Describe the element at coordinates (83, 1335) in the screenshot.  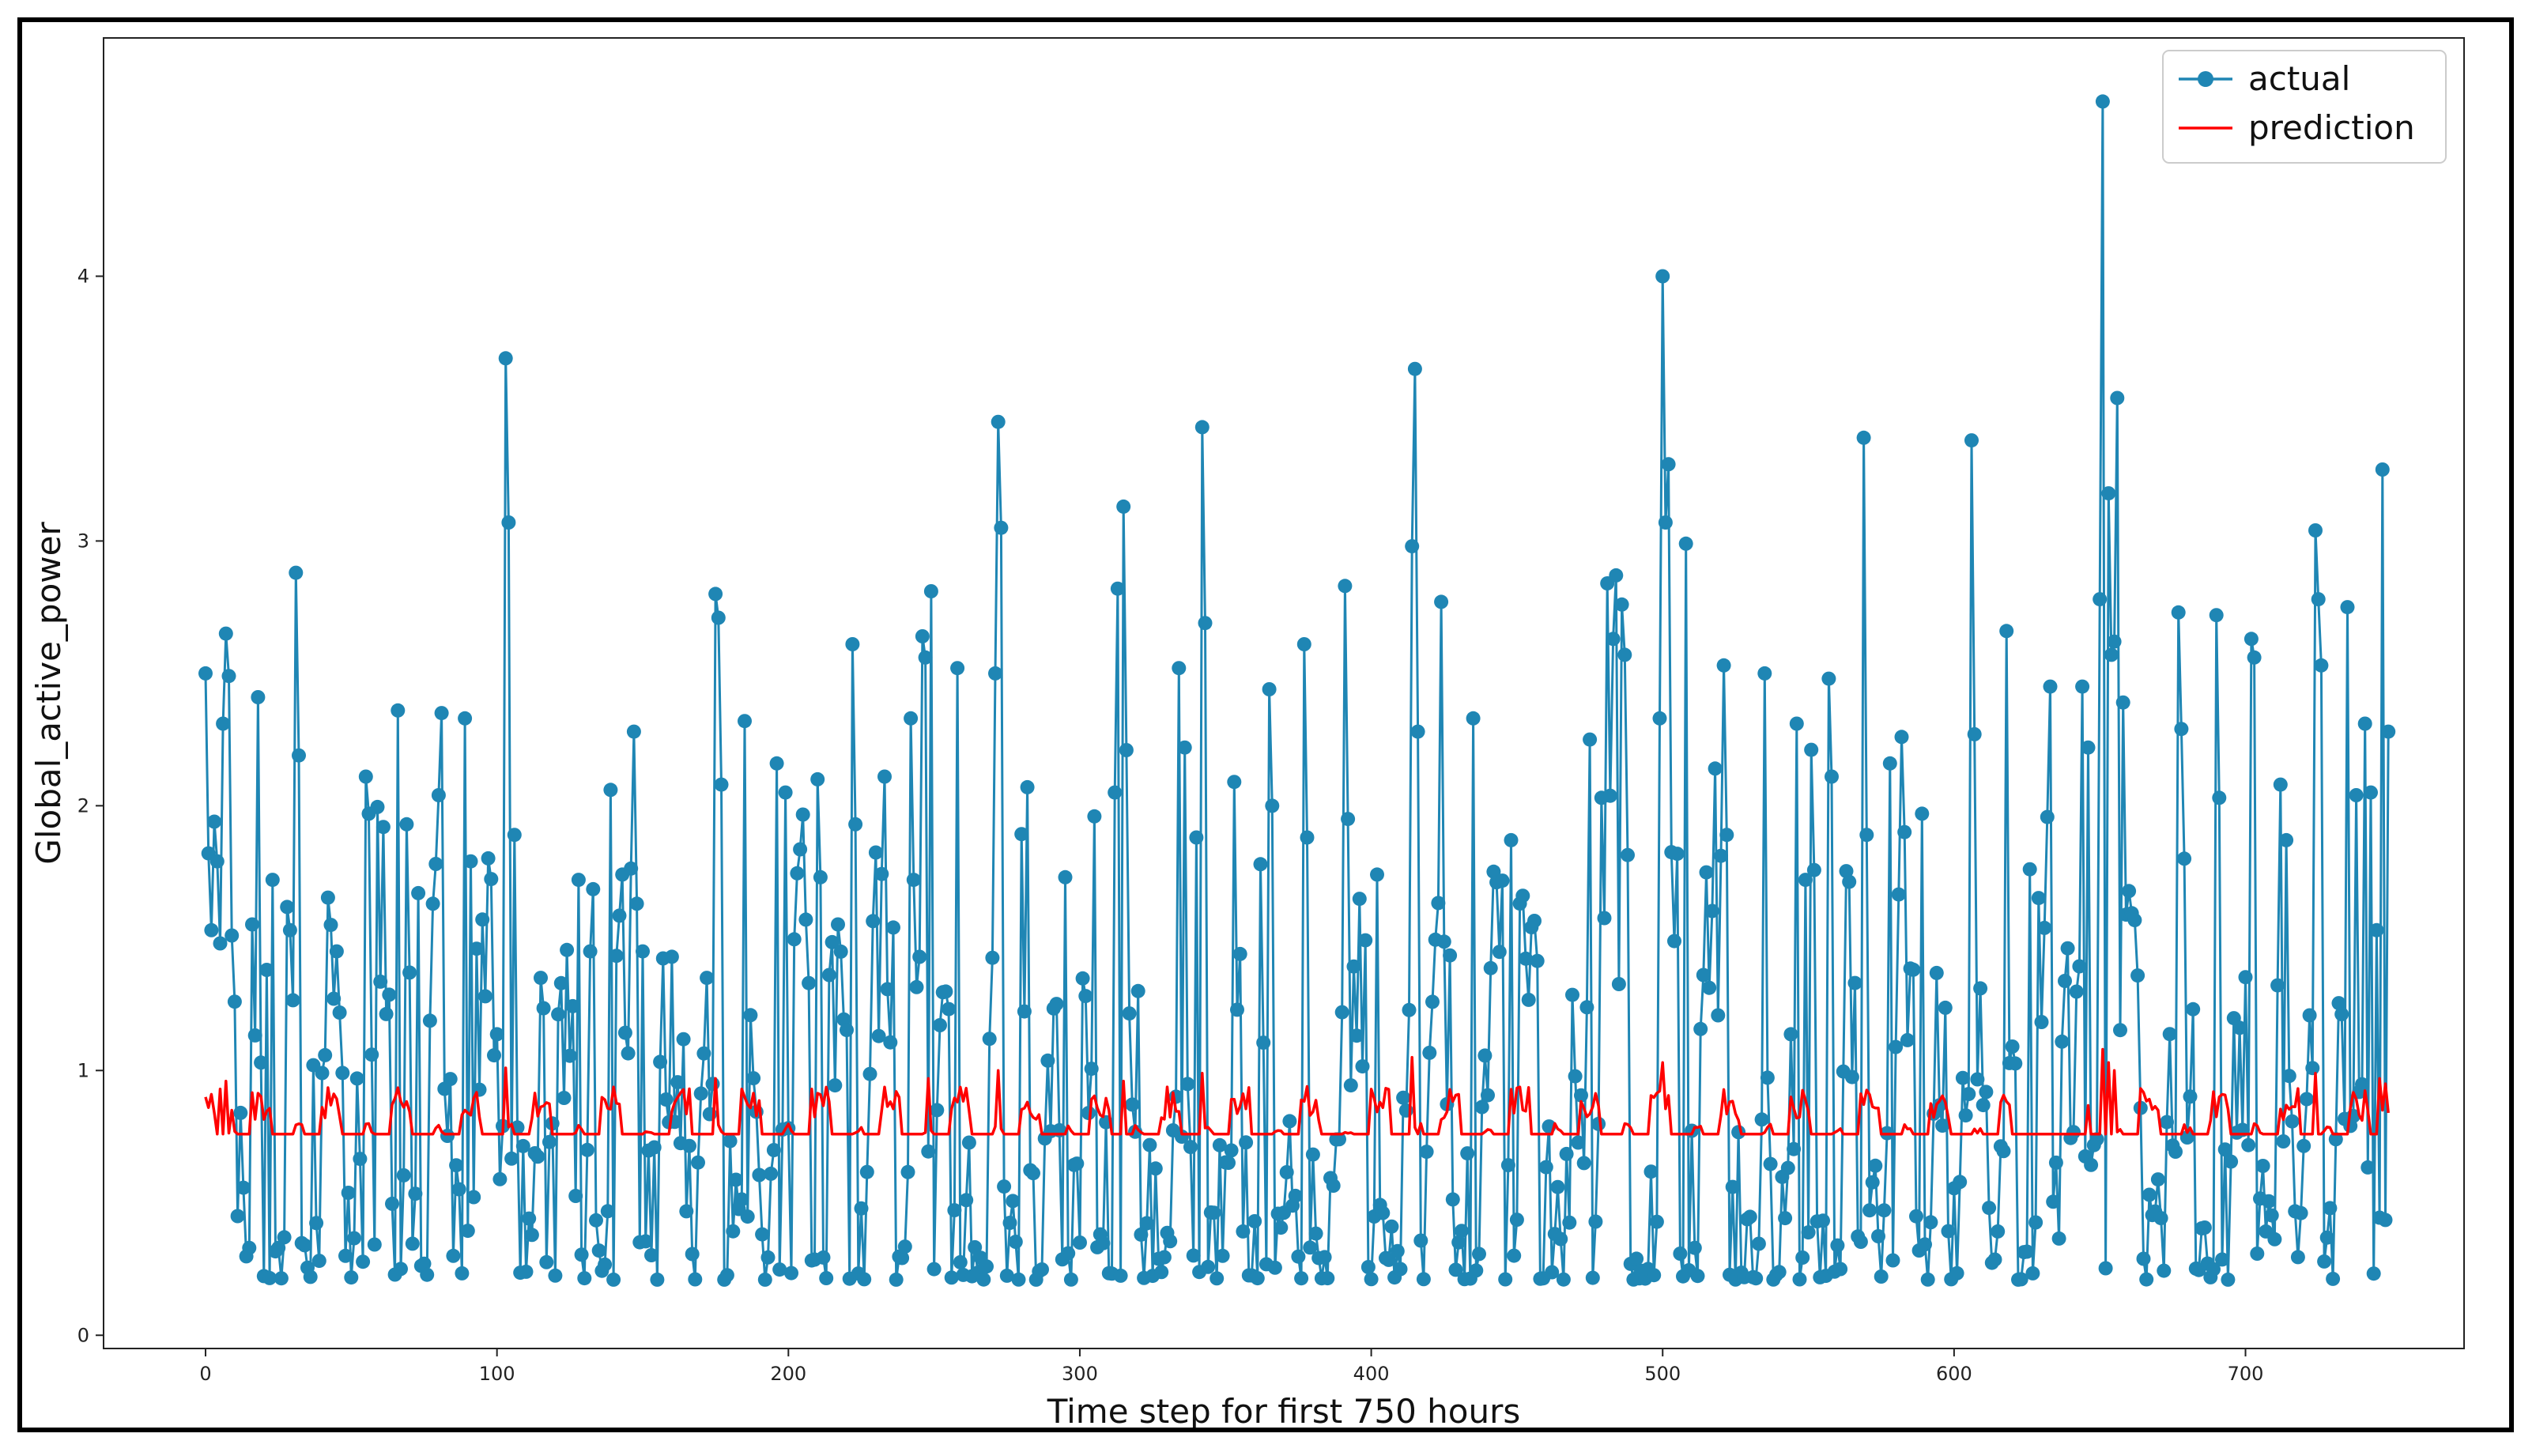
I see `y-tick-label: 0` at that location.